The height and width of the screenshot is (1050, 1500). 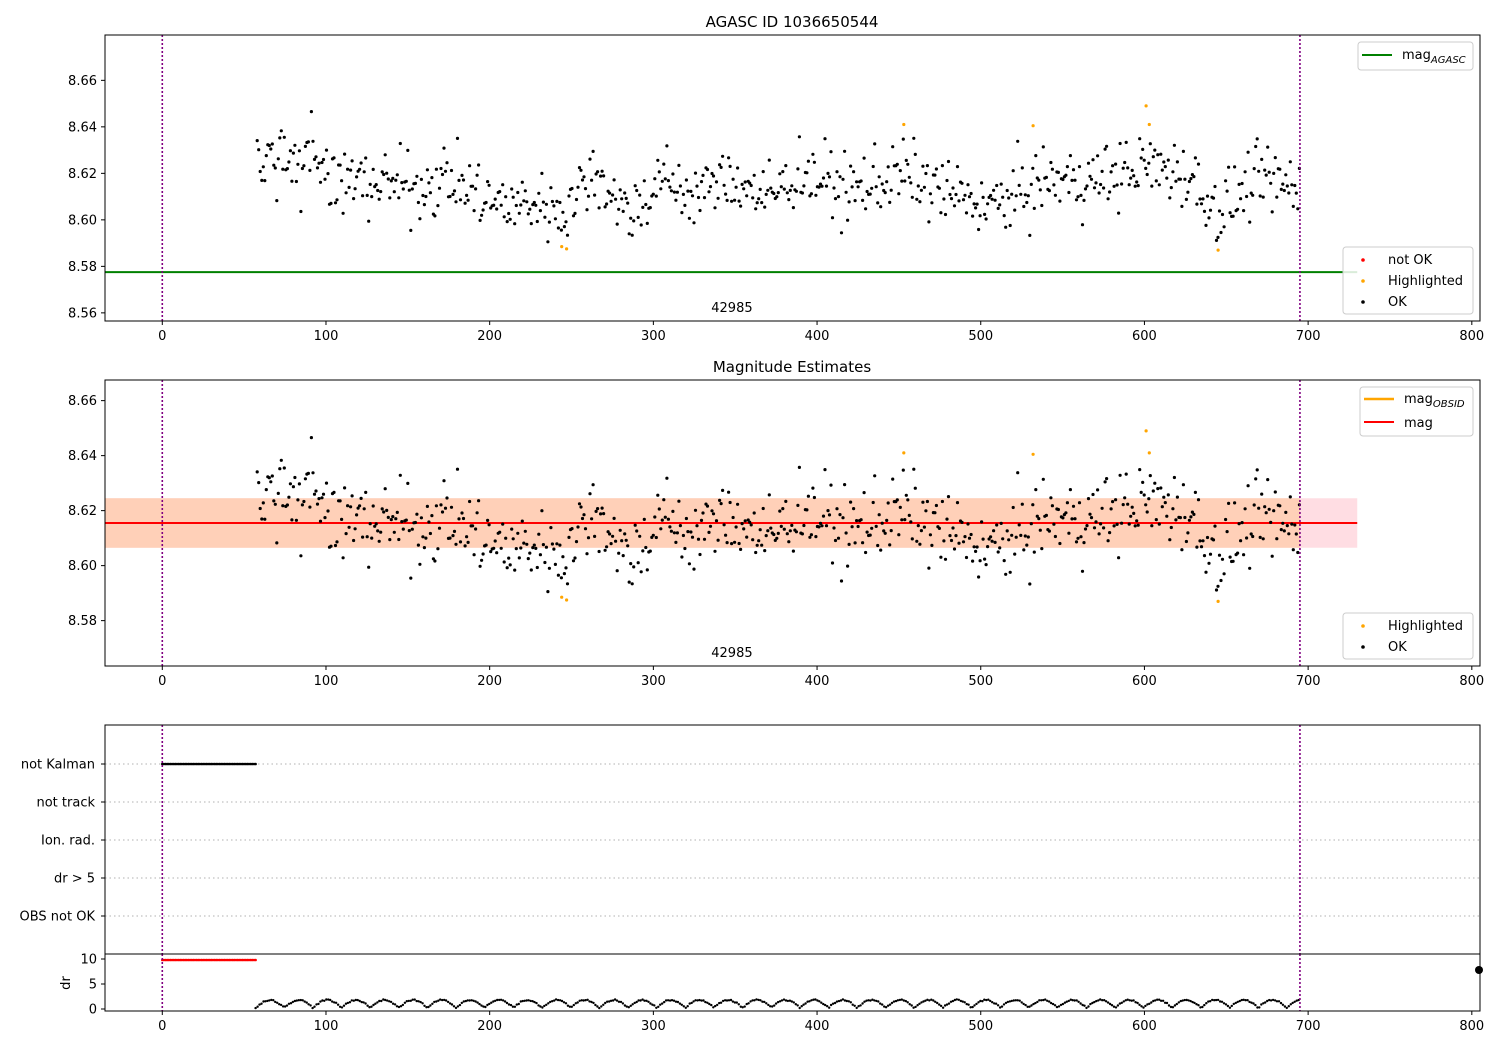 I want to click on legend-not-ok-label: not OK, so click(x=1410, y=260).